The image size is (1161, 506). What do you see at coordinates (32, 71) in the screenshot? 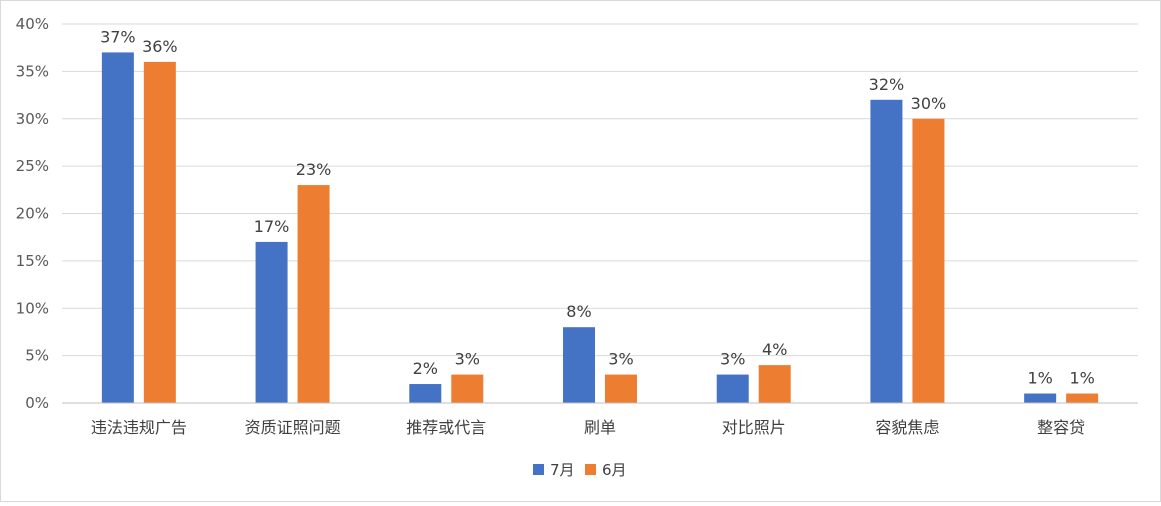
I see `y-tick-label: 35%` at bounding box center [32, 71].